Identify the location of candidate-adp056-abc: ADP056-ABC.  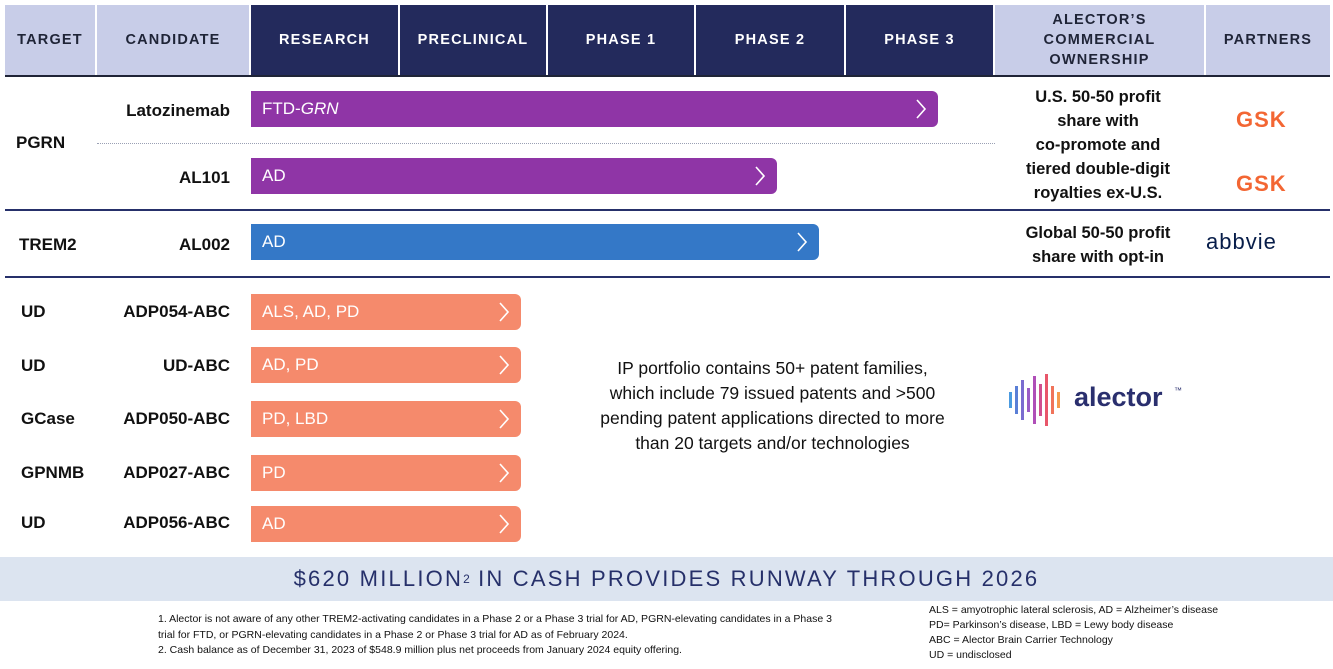
(176, 522).